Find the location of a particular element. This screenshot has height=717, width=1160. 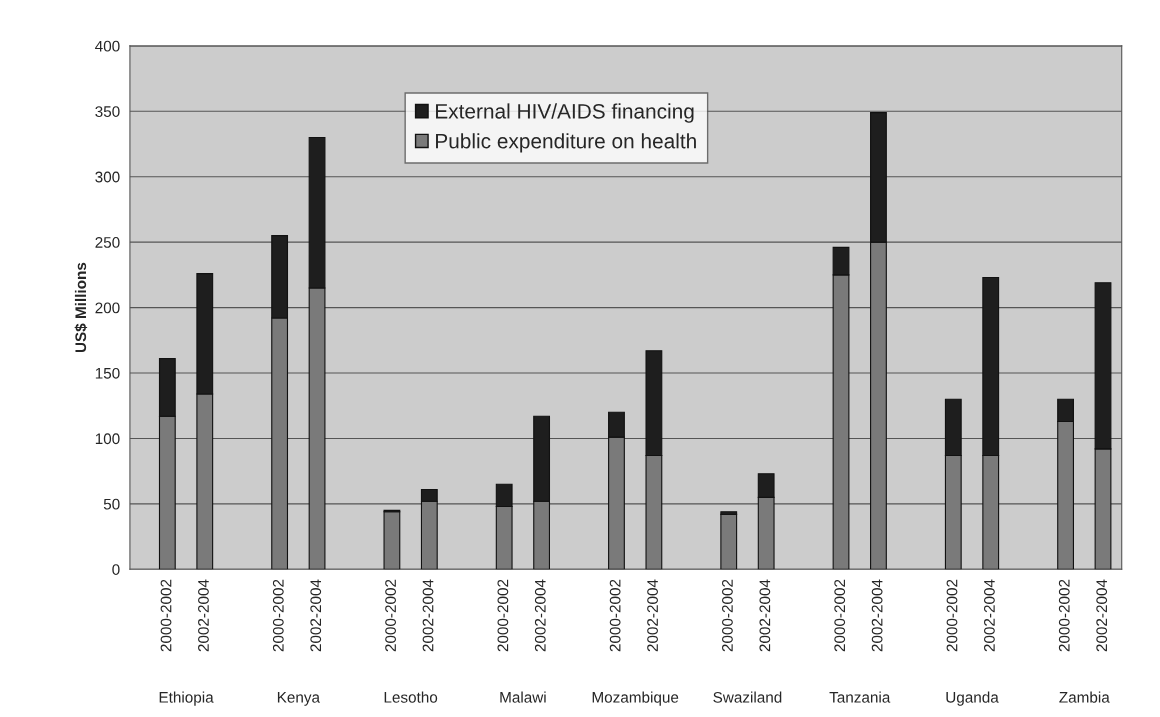

y-tick-label: 400 is located at coordinates (107, 46).